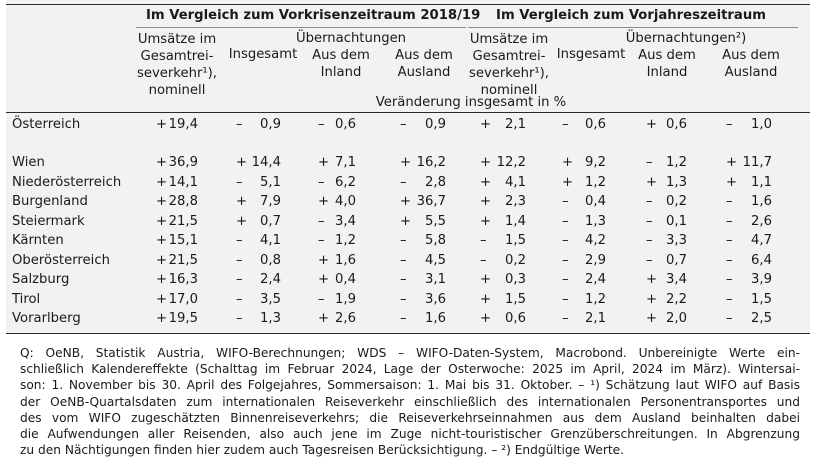 This screenshot has width=816, height=474. What do you see at coordinates (270, 279) in the screenshot?
I see `value-number: 2,4` at bounding box center [270, 279].